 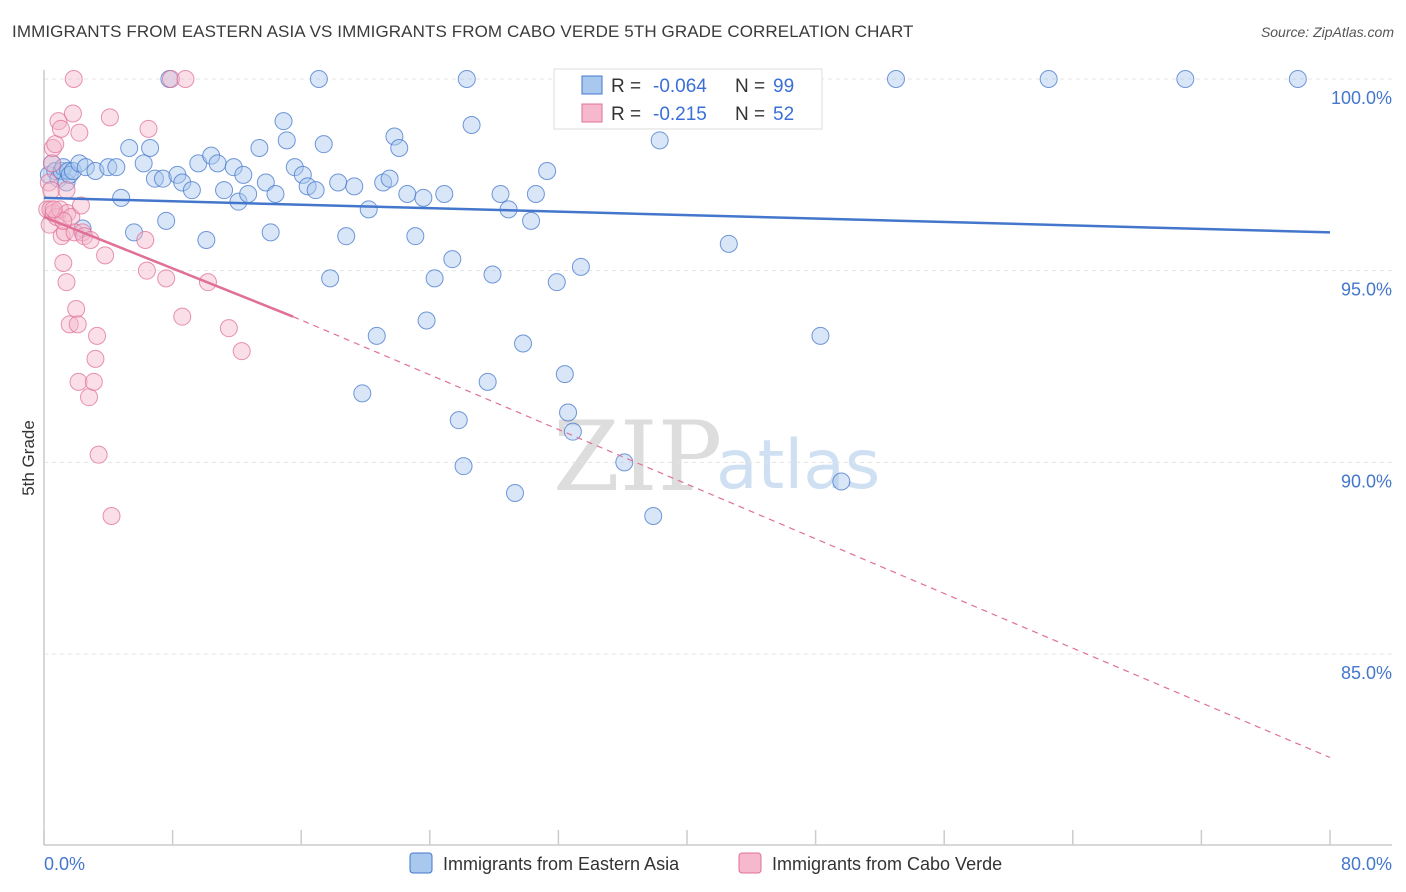 I want to click on stats-blue-swatch, so click(x=592, y=85).